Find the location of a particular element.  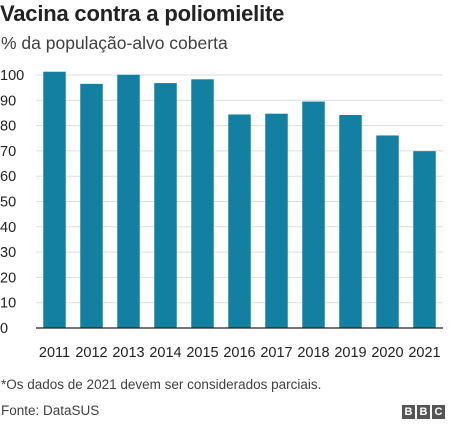

x-tick-label-2011: 2011 is located at coordinates (54, 353).